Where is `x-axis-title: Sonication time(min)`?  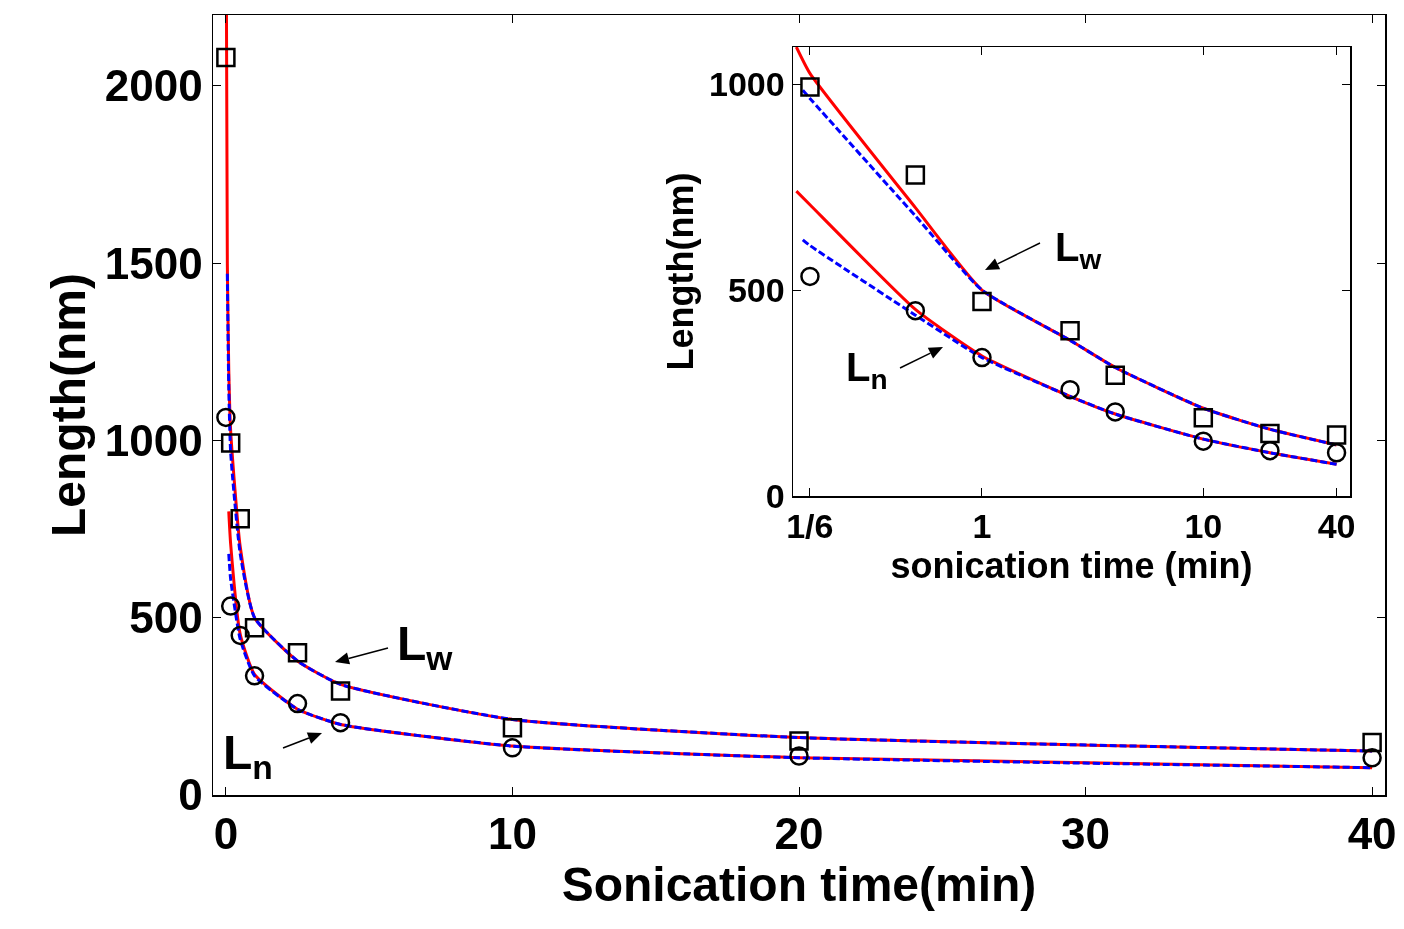
x-axis-title: Sonication time(min) is located at coordinates (799, 885).